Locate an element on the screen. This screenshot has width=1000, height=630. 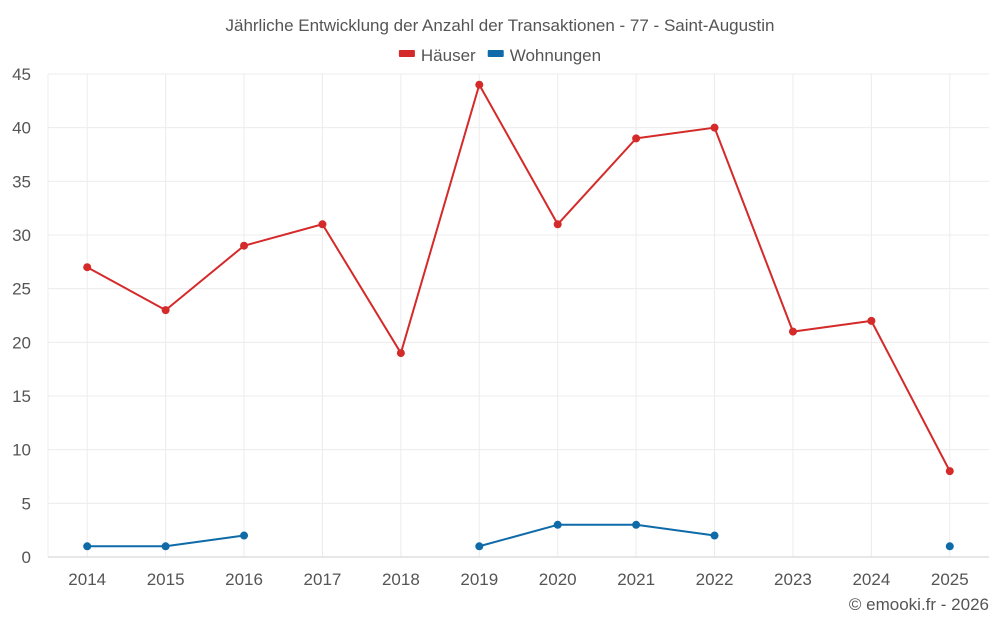
legend: Häuser Wohnungen is located at coordinates (499, 55).